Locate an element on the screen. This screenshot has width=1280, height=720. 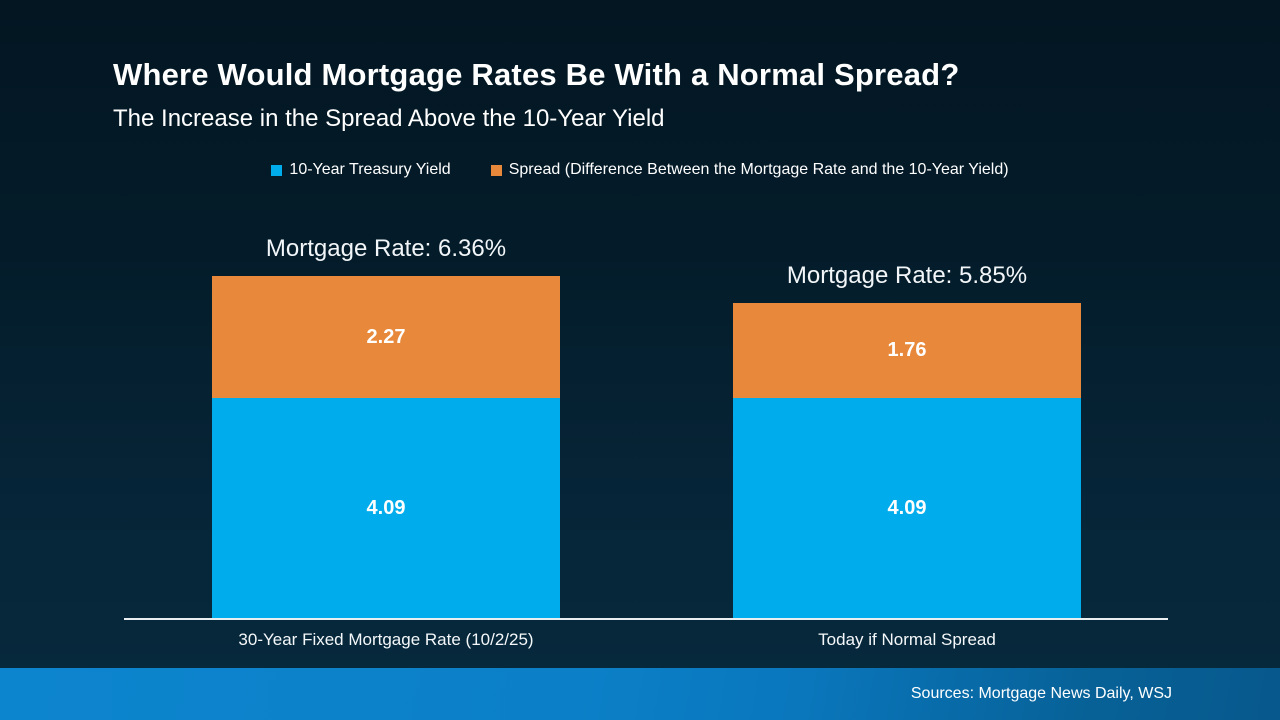
bar-segment-spread-normal: 1.76 is located at coordinates (907, 350).